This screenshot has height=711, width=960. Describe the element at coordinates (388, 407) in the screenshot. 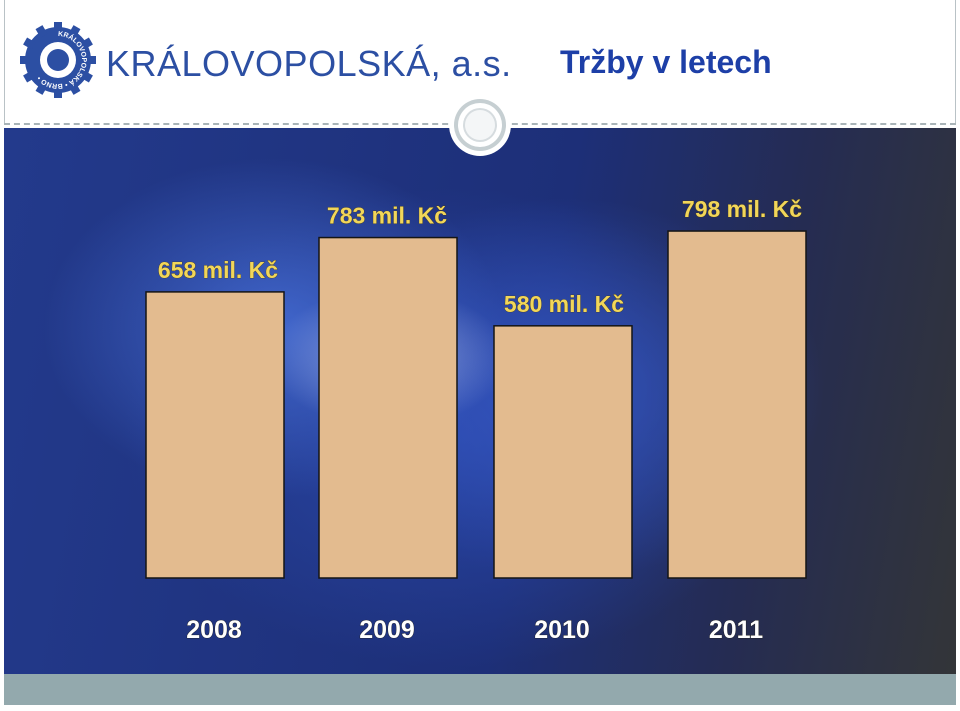

I see `bar-2009` at that location.